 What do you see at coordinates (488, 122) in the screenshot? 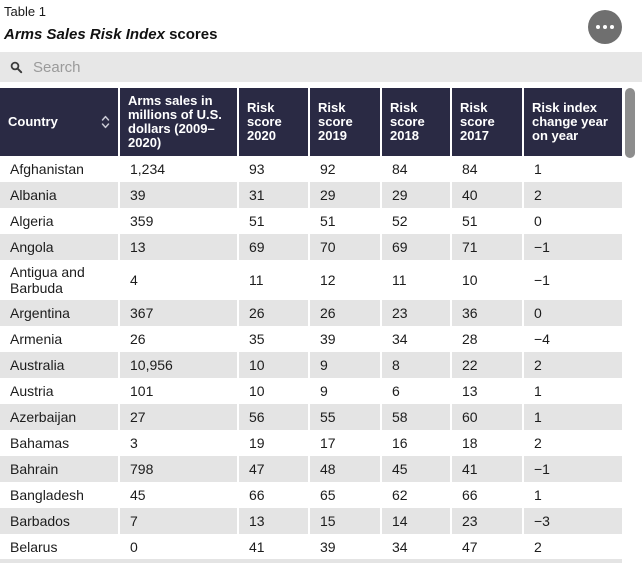
I see `column-header-risk-2017: Risk score 2017` at bounding box center [488, 122].